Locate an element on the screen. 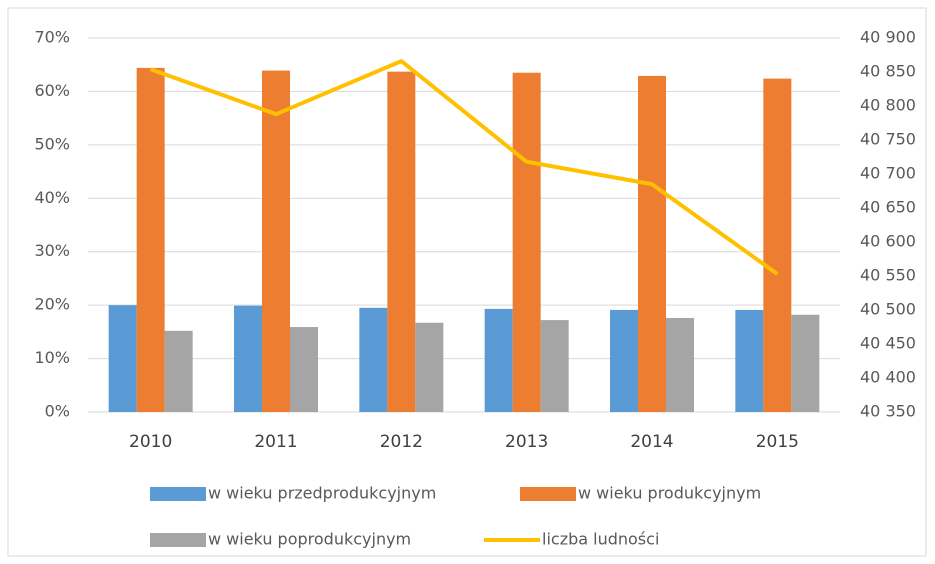 This screenshot has width=935, height=564. y-tick-label: 70% is located at coordinates (52, 37).